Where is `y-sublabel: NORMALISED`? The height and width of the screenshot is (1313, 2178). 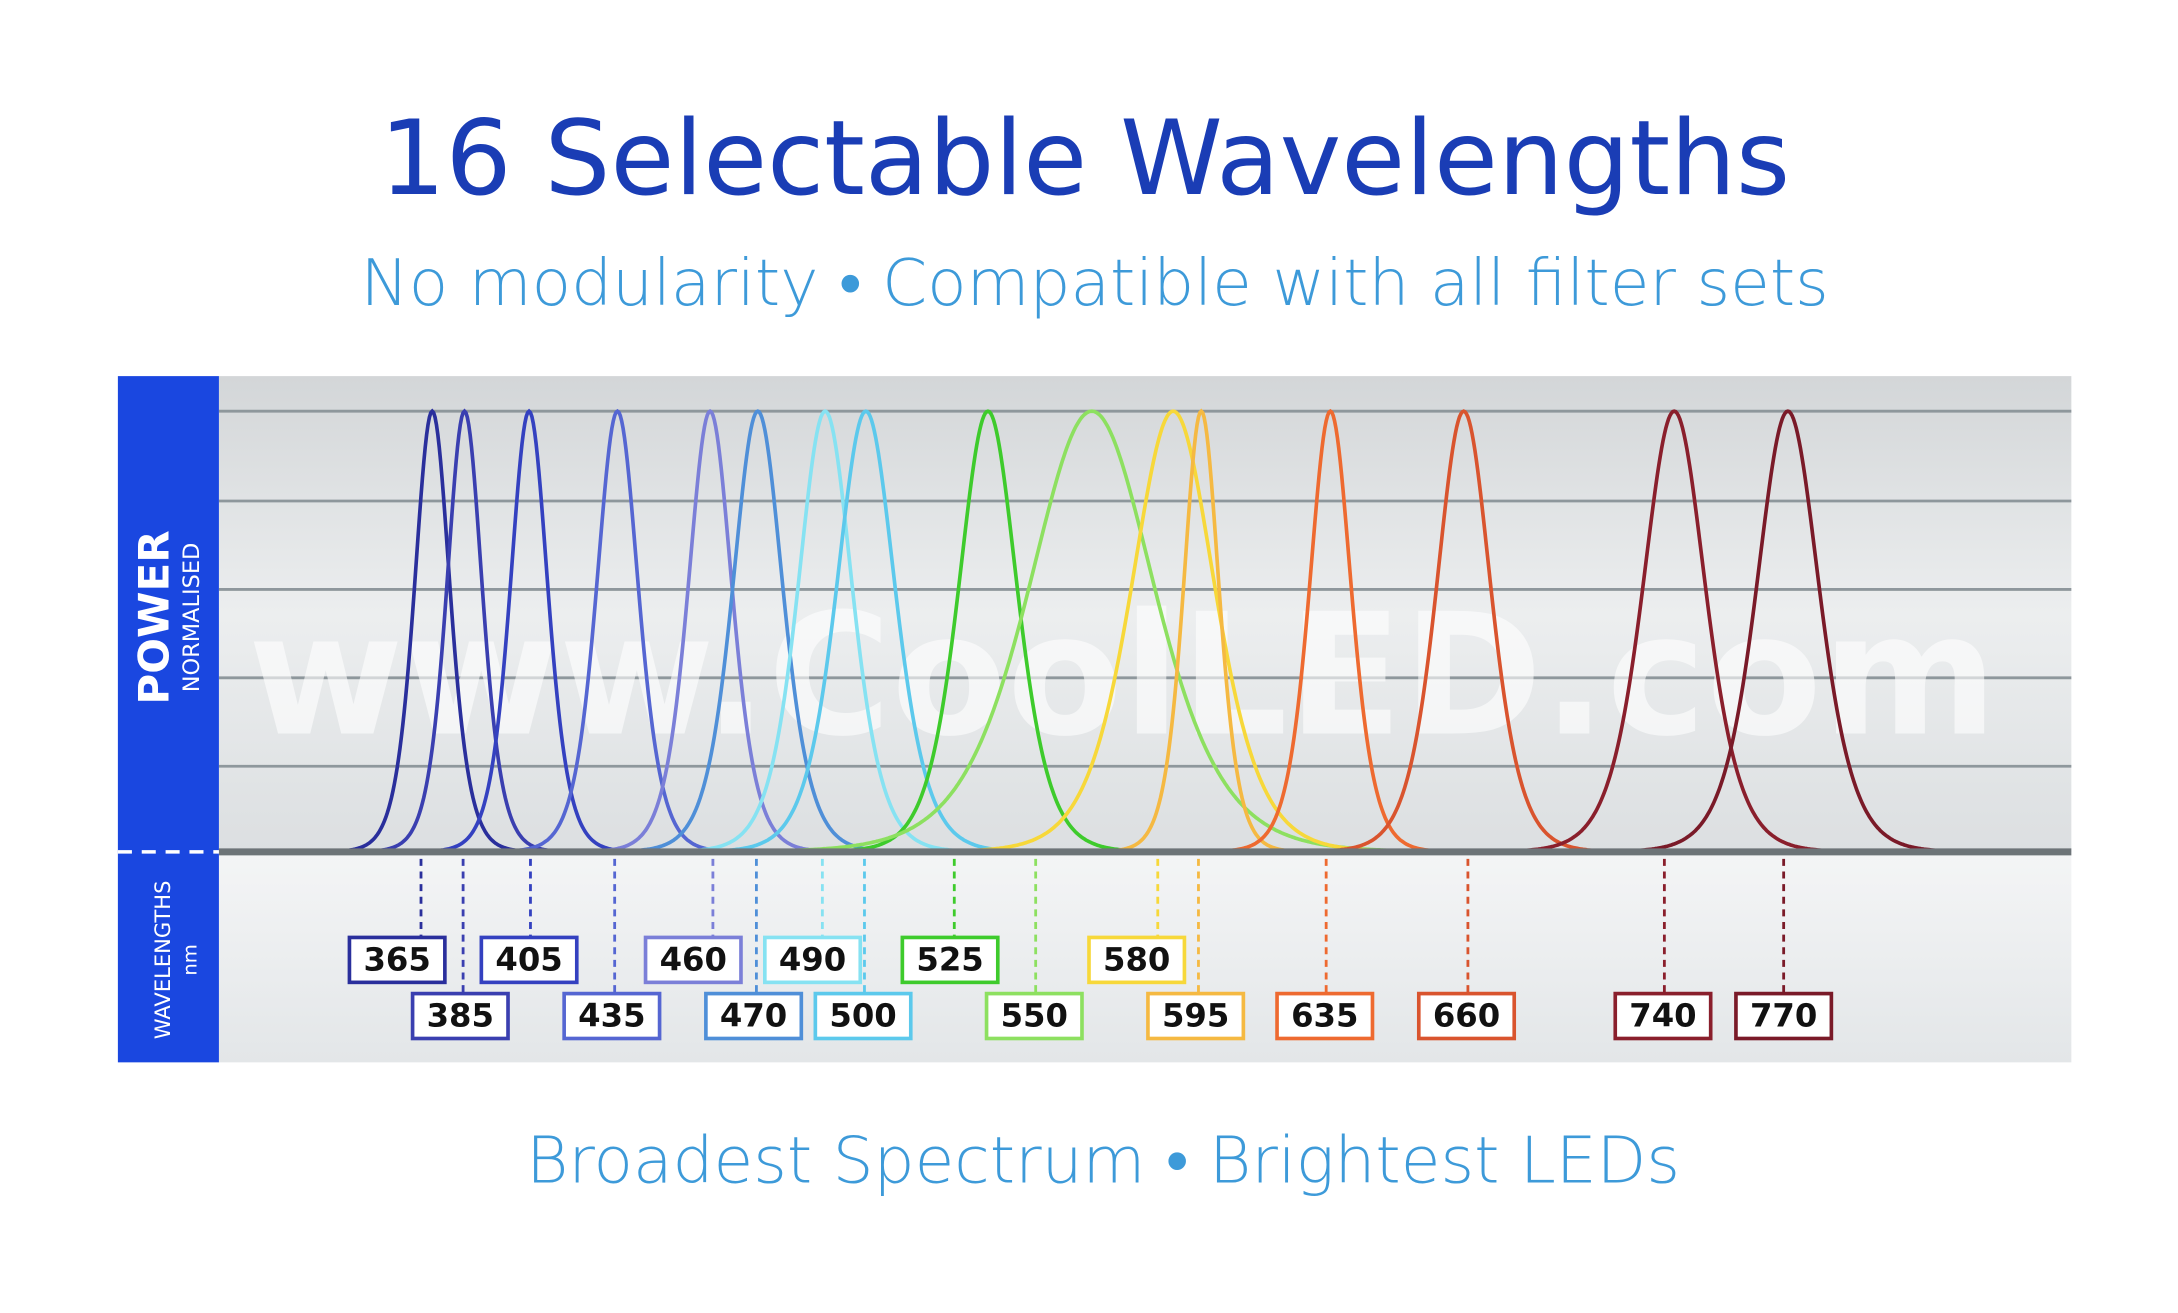 y-sublabel: NORMALISED is located at coordinates (192, 618).